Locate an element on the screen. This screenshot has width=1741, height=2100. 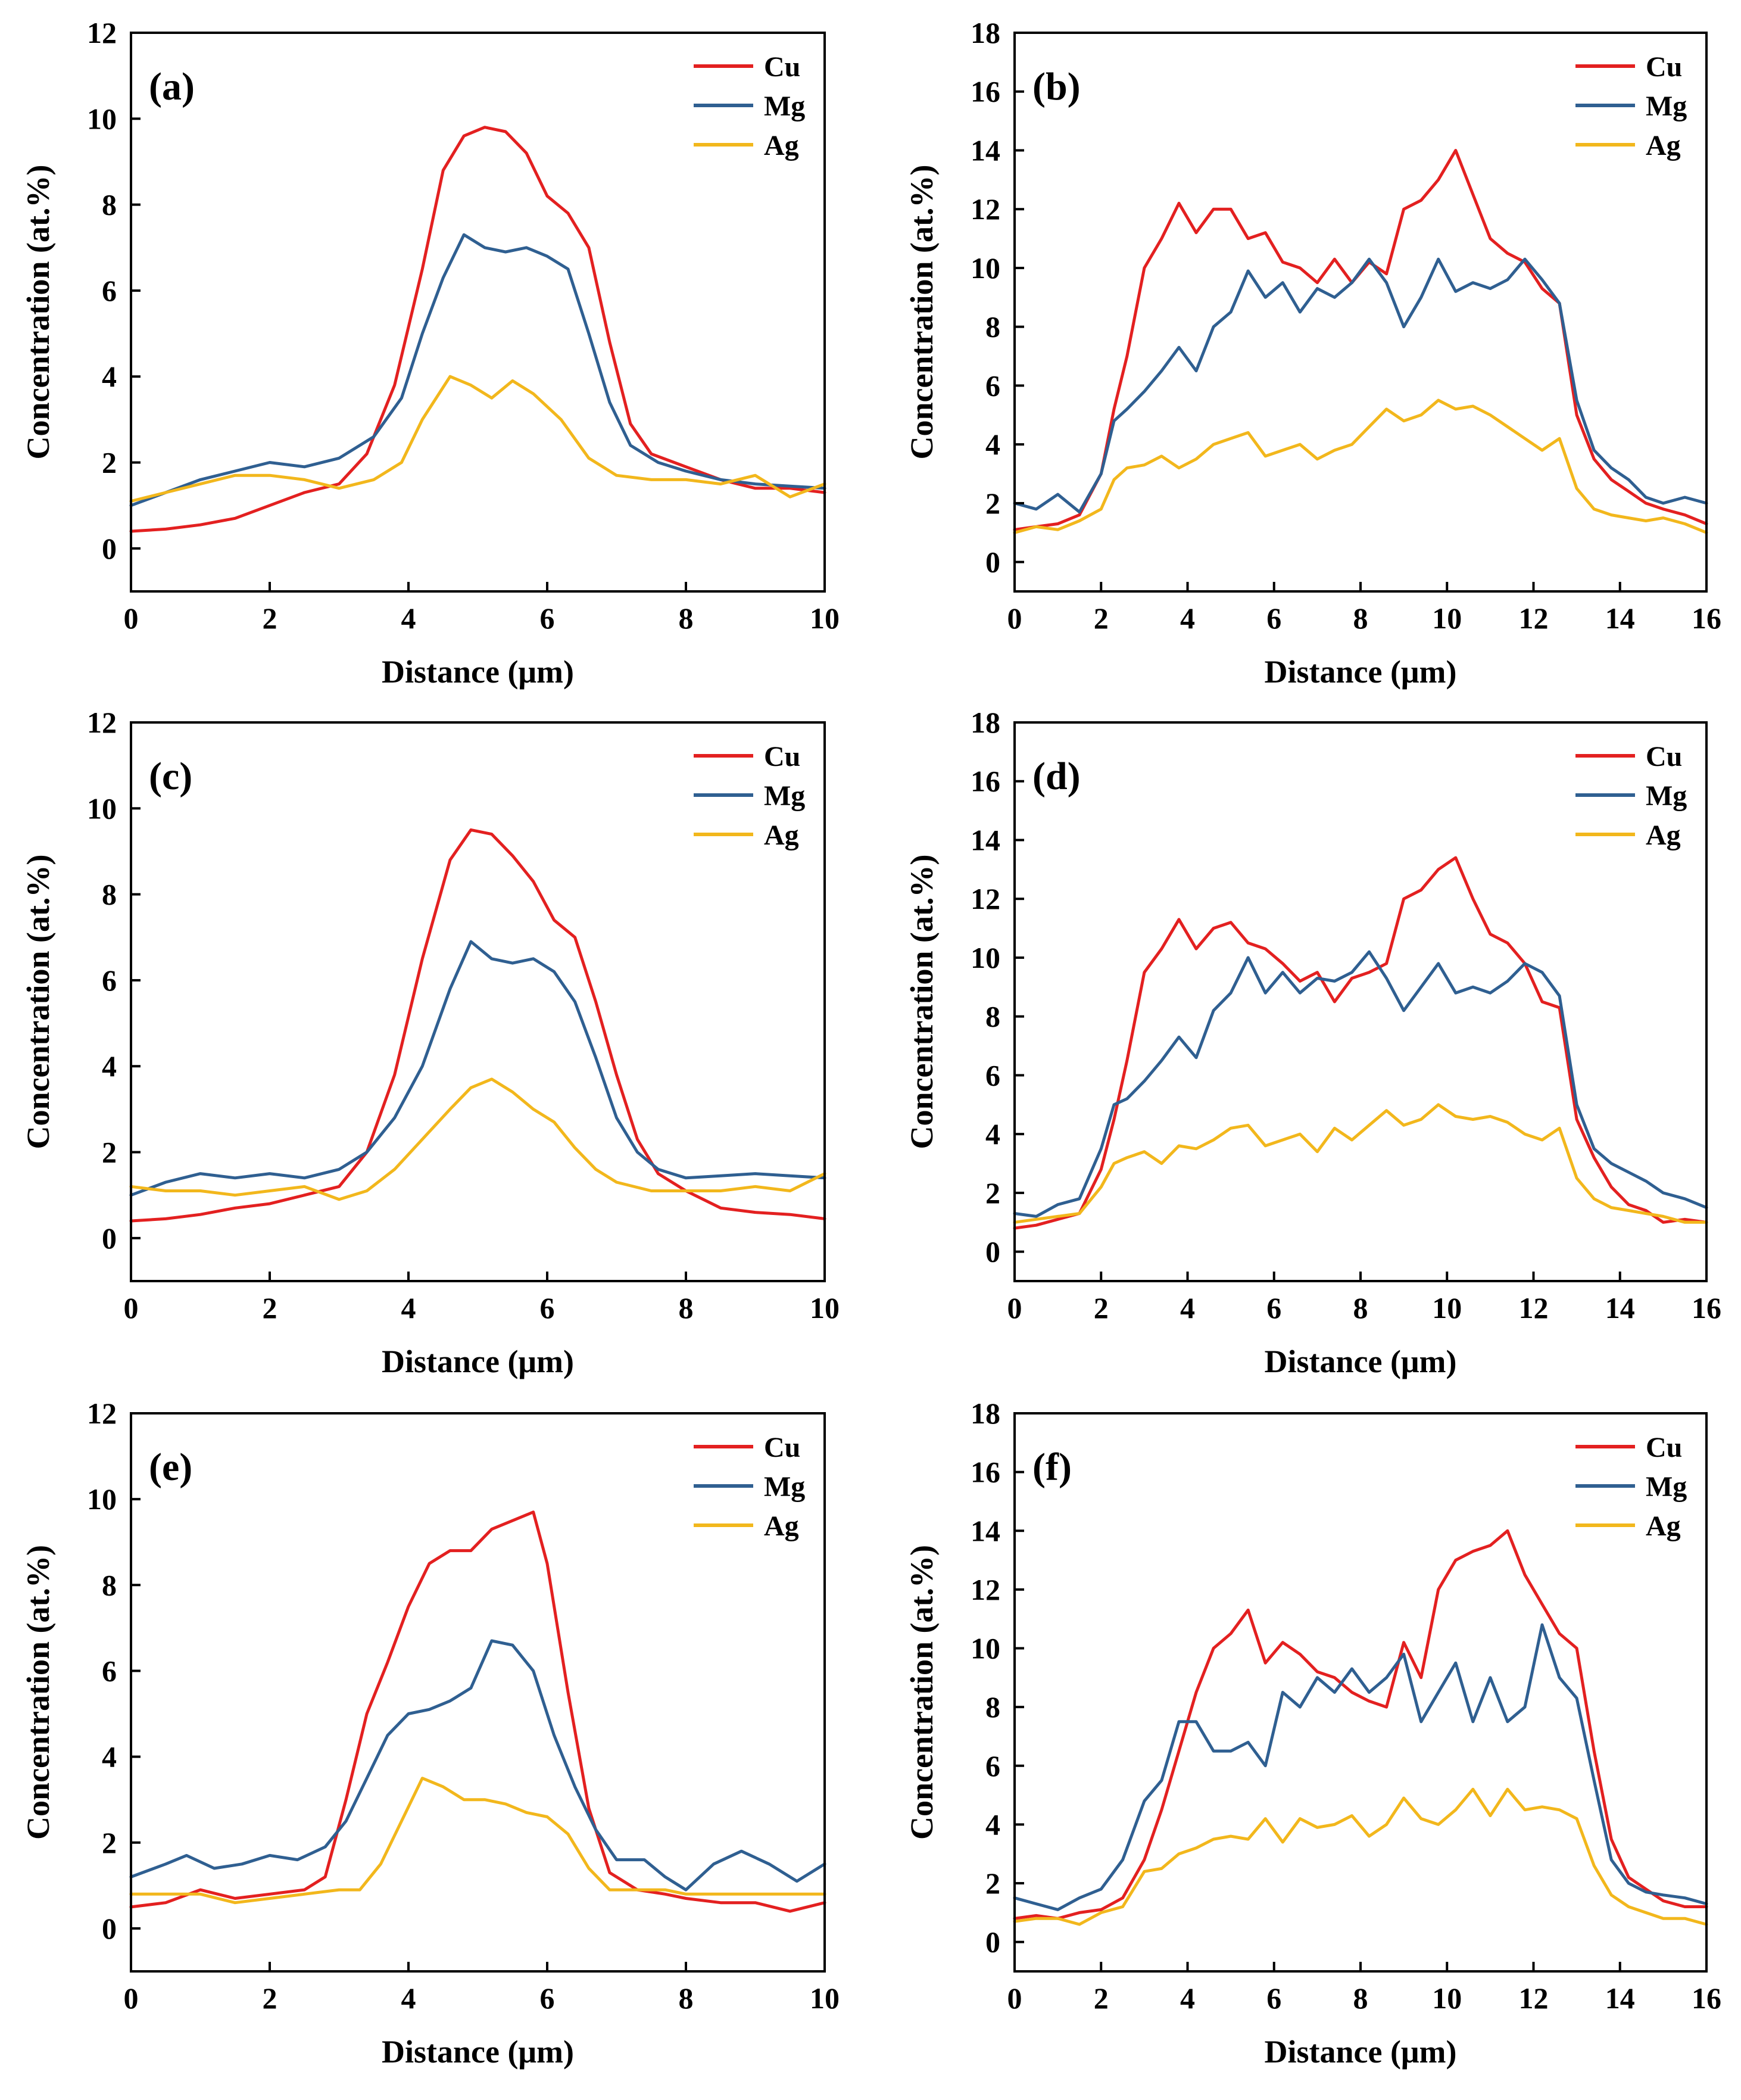
panel-label: (f) is located at coordinates (1052, 1467).